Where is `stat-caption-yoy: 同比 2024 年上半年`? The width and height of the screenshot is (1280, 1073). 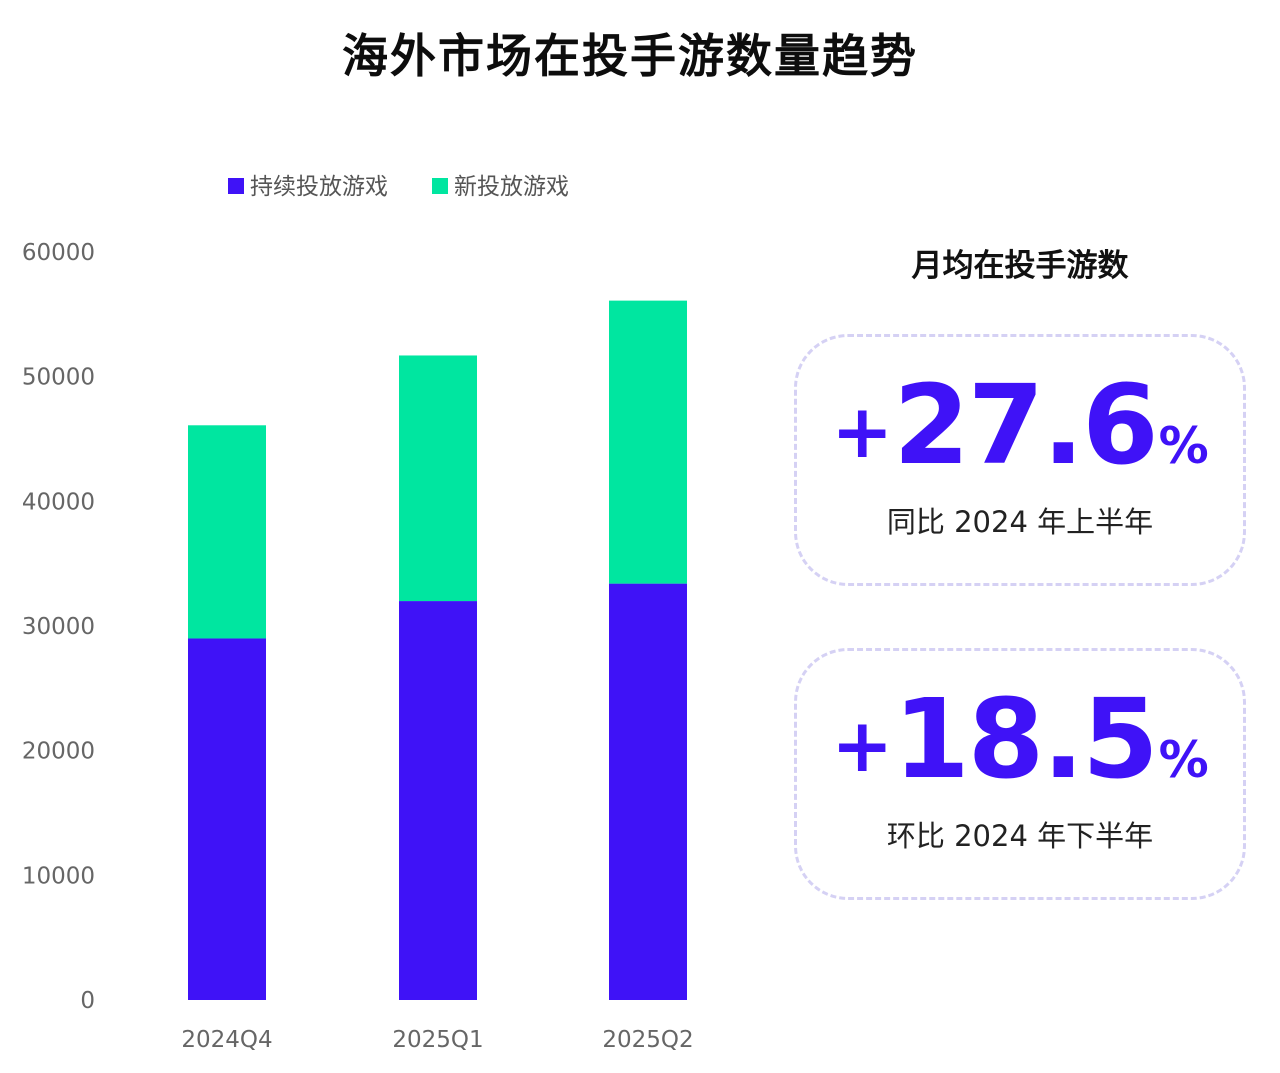
stat-caption-yoy: 同比 2024 年上半年 is located at coordinates (1020, 522).